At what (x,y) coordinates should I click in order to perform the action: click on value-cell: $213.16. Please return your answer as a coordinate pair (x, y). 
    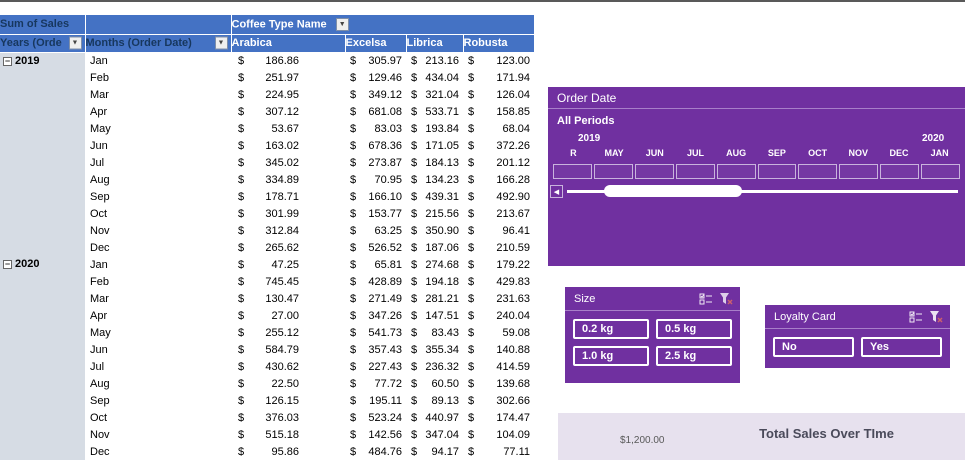
    Looking at the image, I should click on (434, 60).